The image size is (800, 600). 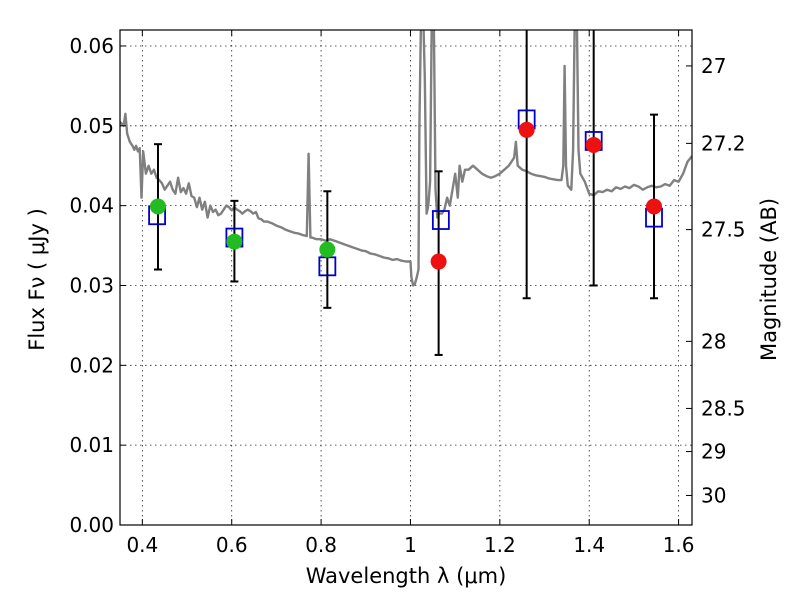 What do you see at coordinates (500, 545) in the screenshot?
I see `x-tick-label: 1.2` at bounding box center [500, 545].